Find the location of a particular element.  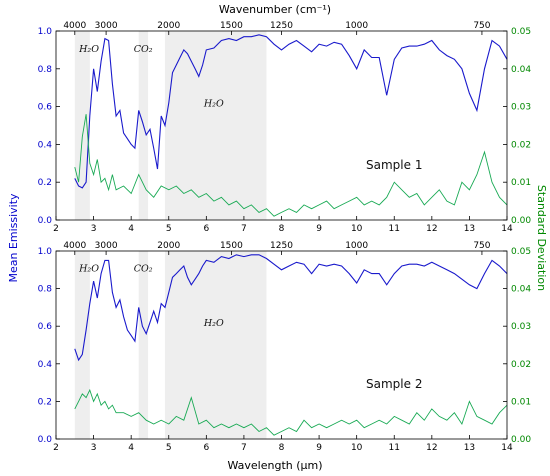

y-left-tick-label: 0.6 is located at coordinates (45, 108).